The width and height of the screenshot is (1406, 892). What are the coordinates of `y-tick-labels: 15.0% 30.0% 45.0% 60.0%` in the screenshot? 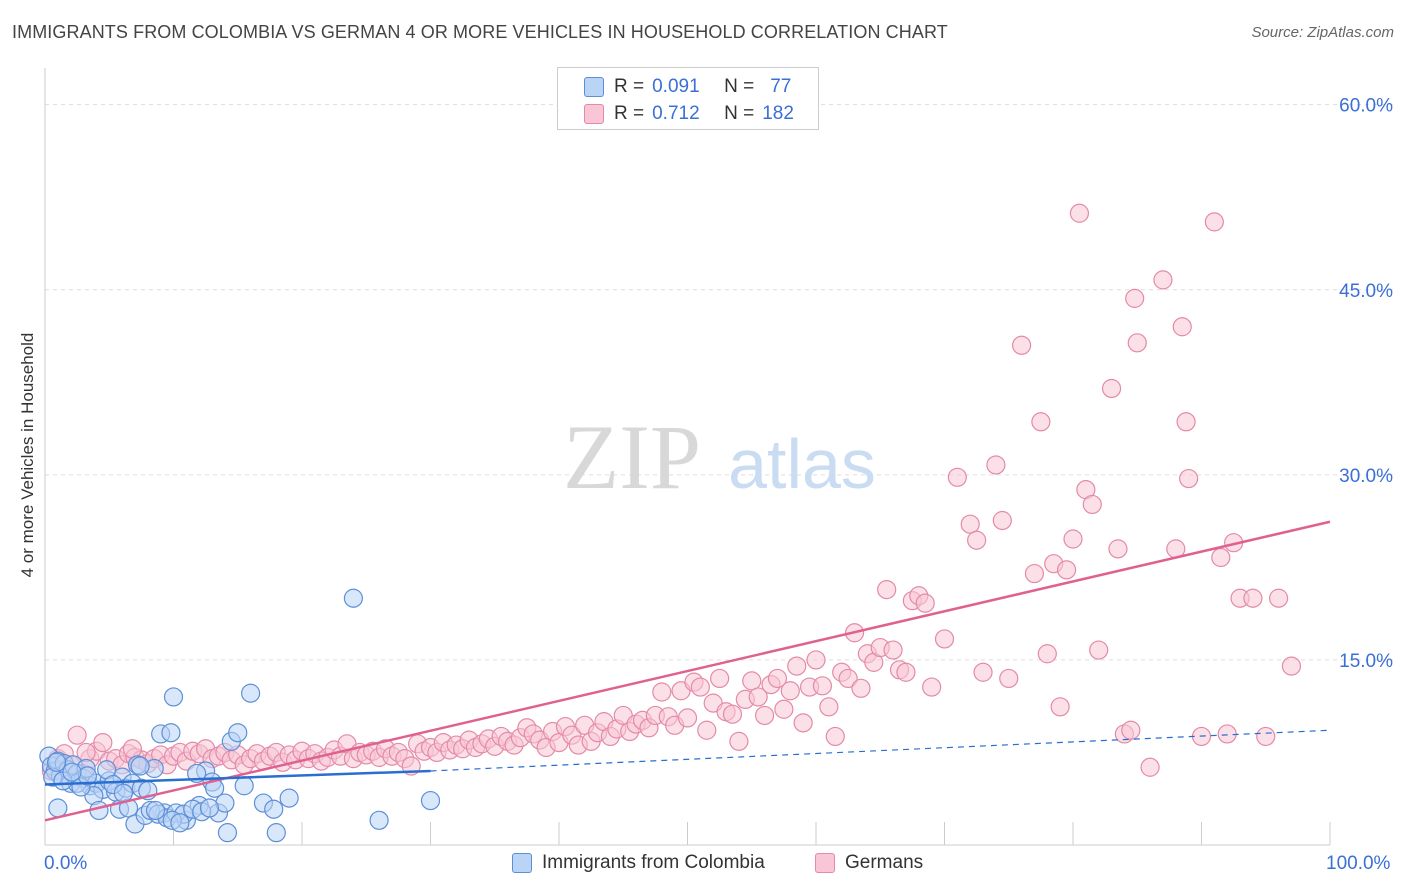 It's located at (1366, 384).